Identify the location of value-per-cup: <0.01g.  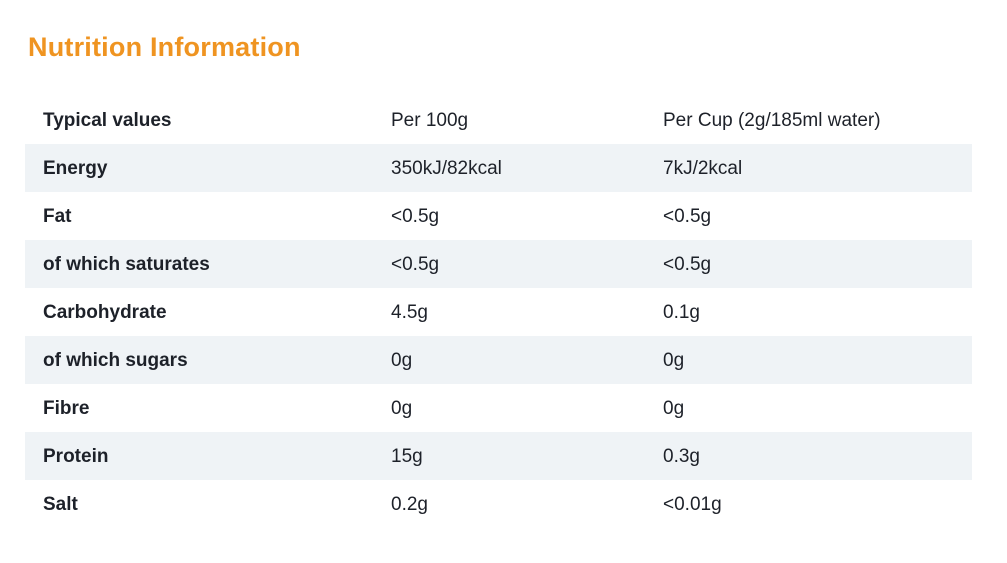
(692, 504).